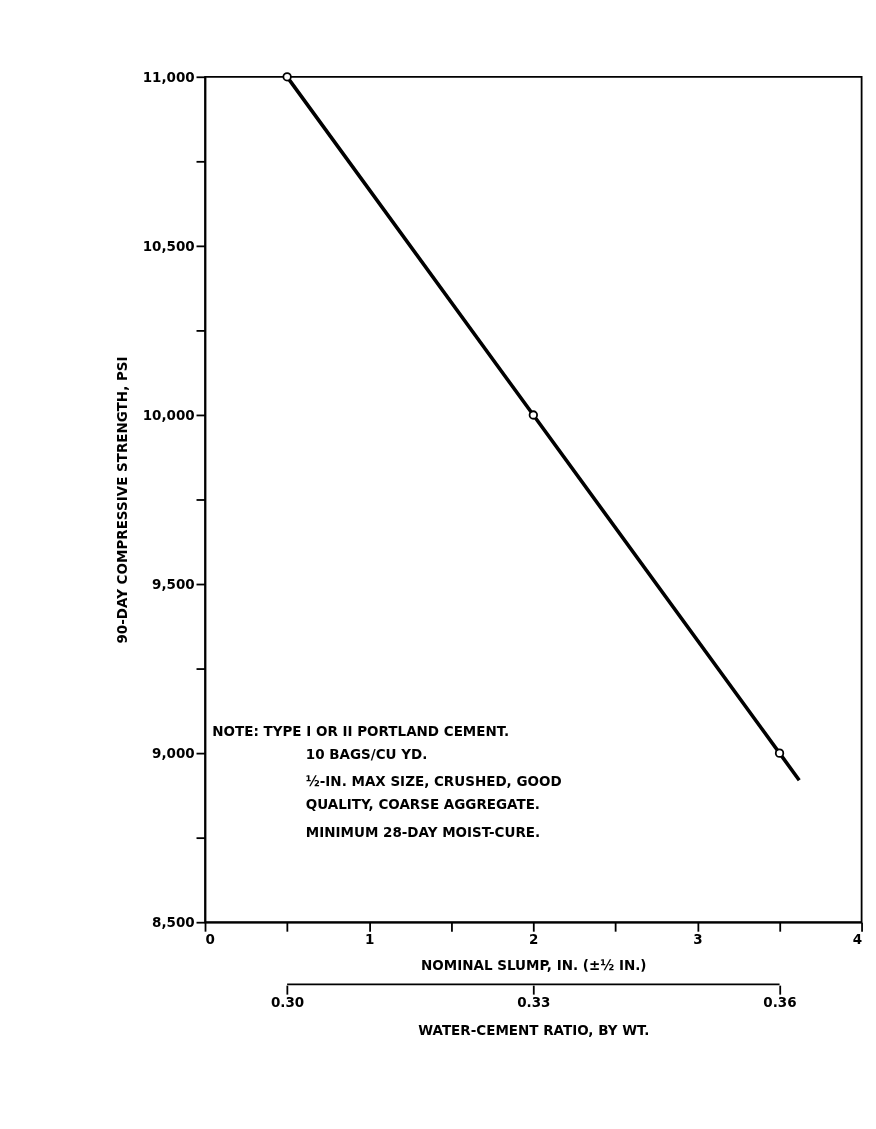  I want to click on y-tick-label: 9,000, so click(173, 753).